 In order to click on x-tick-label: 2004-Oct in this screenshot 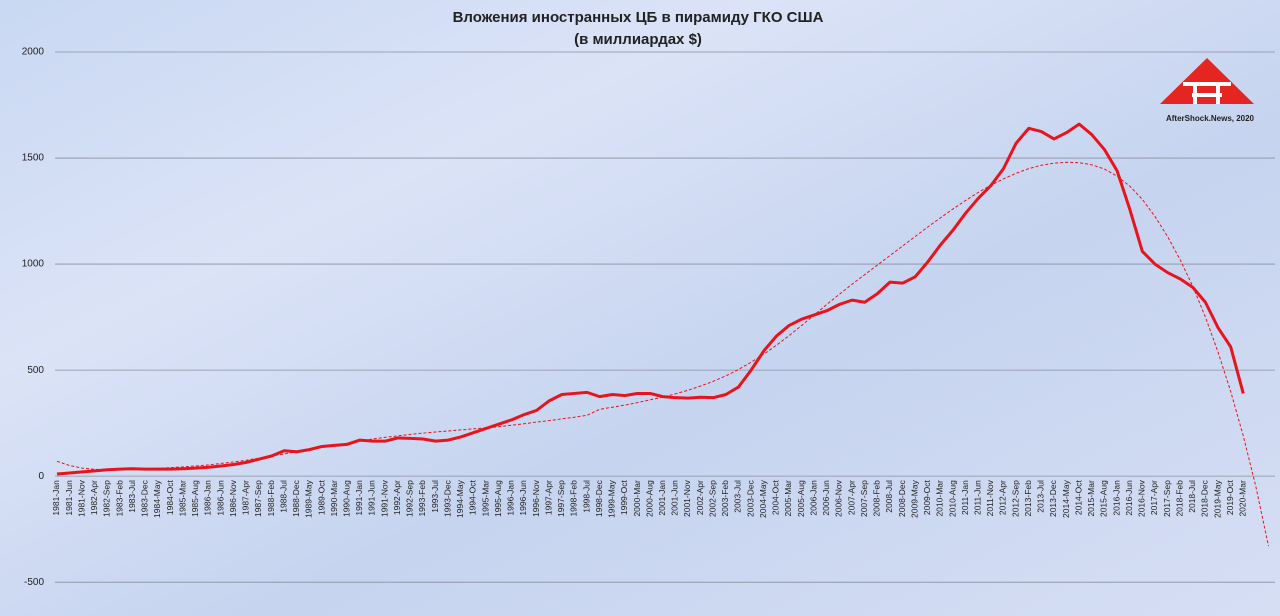, I will do `click(776, 498)`.